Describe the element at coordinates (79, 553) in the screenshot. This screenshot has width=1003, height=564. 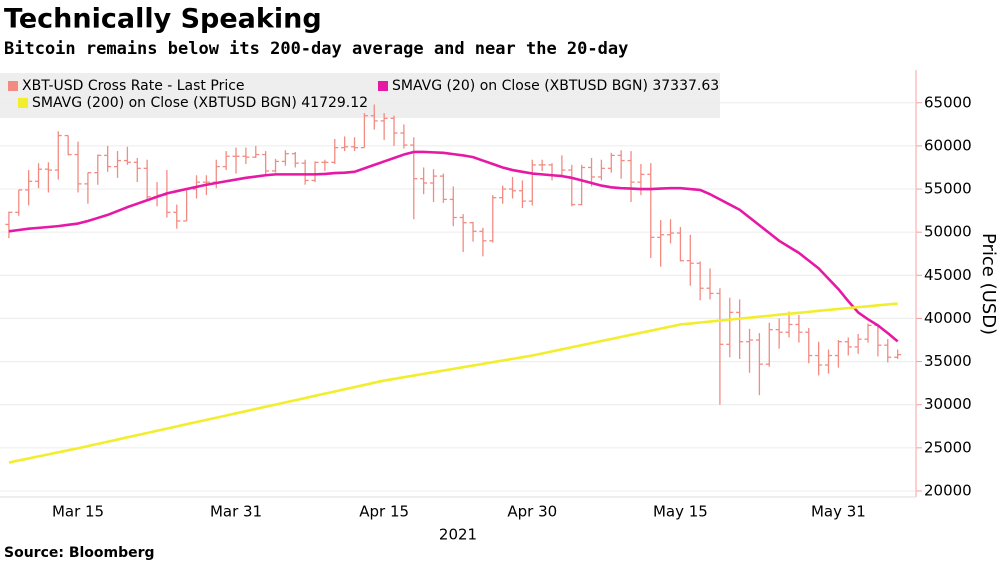
I see `source-note: Source: Bloomberg` at that location.